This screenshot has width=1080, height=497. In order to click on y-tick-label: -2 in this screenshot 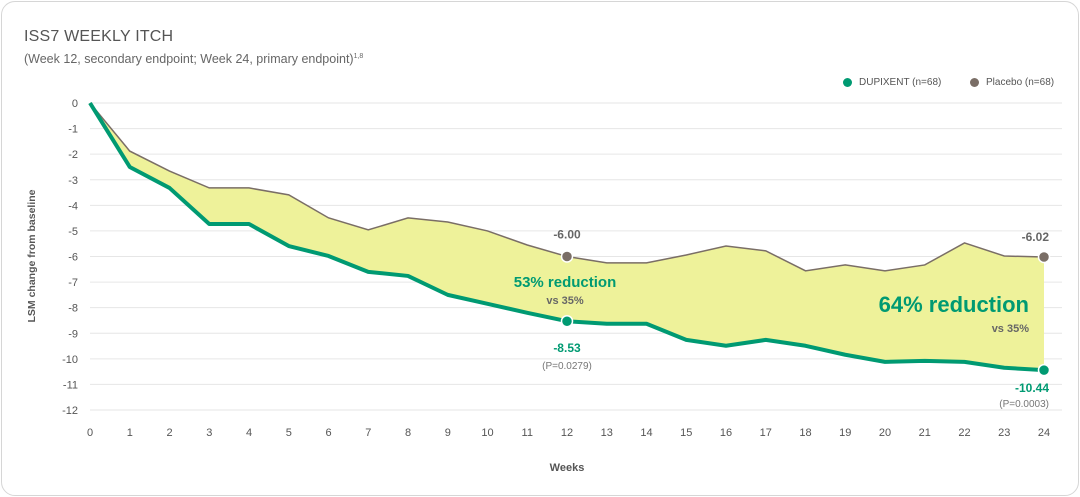, I will do `click(73, 155)`.